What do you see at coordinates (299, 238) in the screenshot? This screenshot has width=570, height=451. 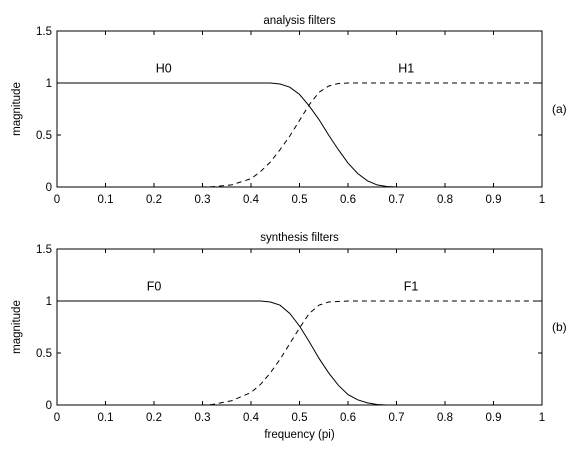 I see `chart-title: synthesis filters` at bounding box center [299, 238].